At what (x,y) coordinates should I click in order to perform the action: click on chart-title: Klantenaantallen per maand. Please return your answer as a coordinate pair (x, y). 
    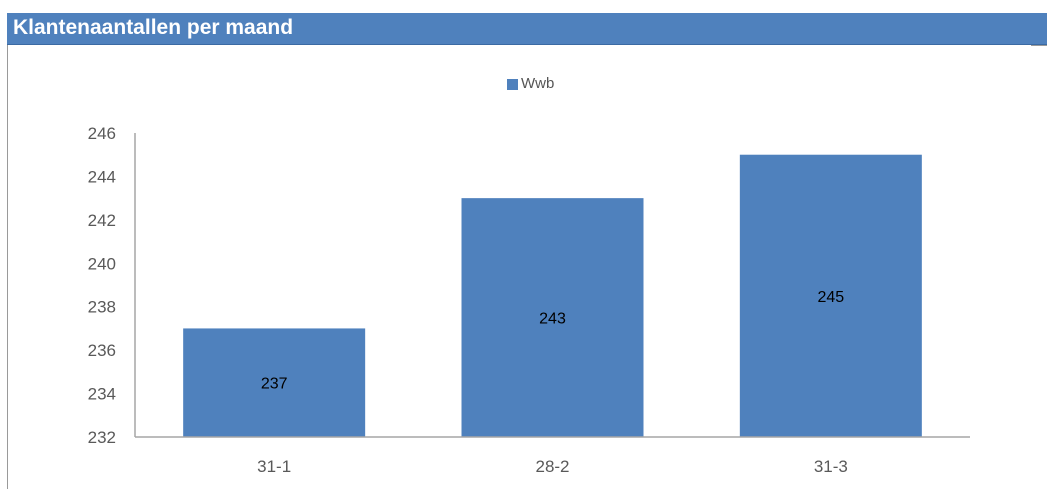
    Looking at the image, I should click on (153, 27).